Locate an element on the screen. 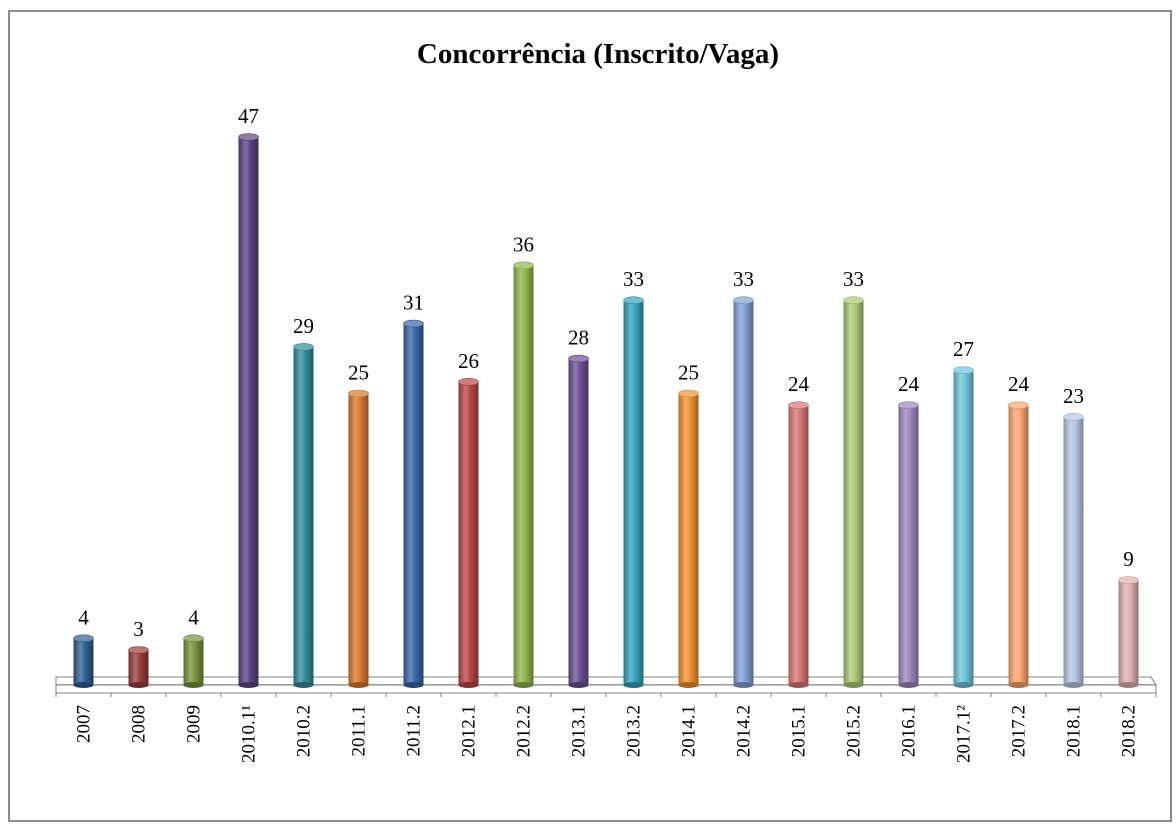 The width and height of the screenshot is (1176, 827). chart-floor-front is located at coordinates (606, 689).